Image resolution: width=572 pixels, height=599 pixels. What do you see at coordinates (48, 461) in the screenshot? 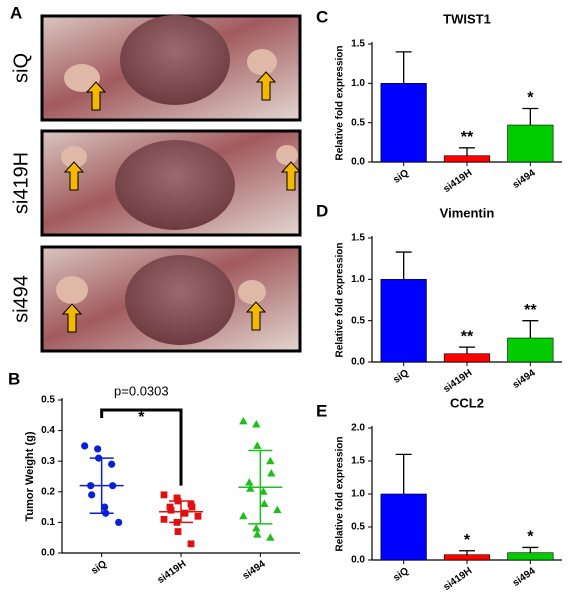
I see `y-tick-label: 0.3` at bounding box center [48, 461].